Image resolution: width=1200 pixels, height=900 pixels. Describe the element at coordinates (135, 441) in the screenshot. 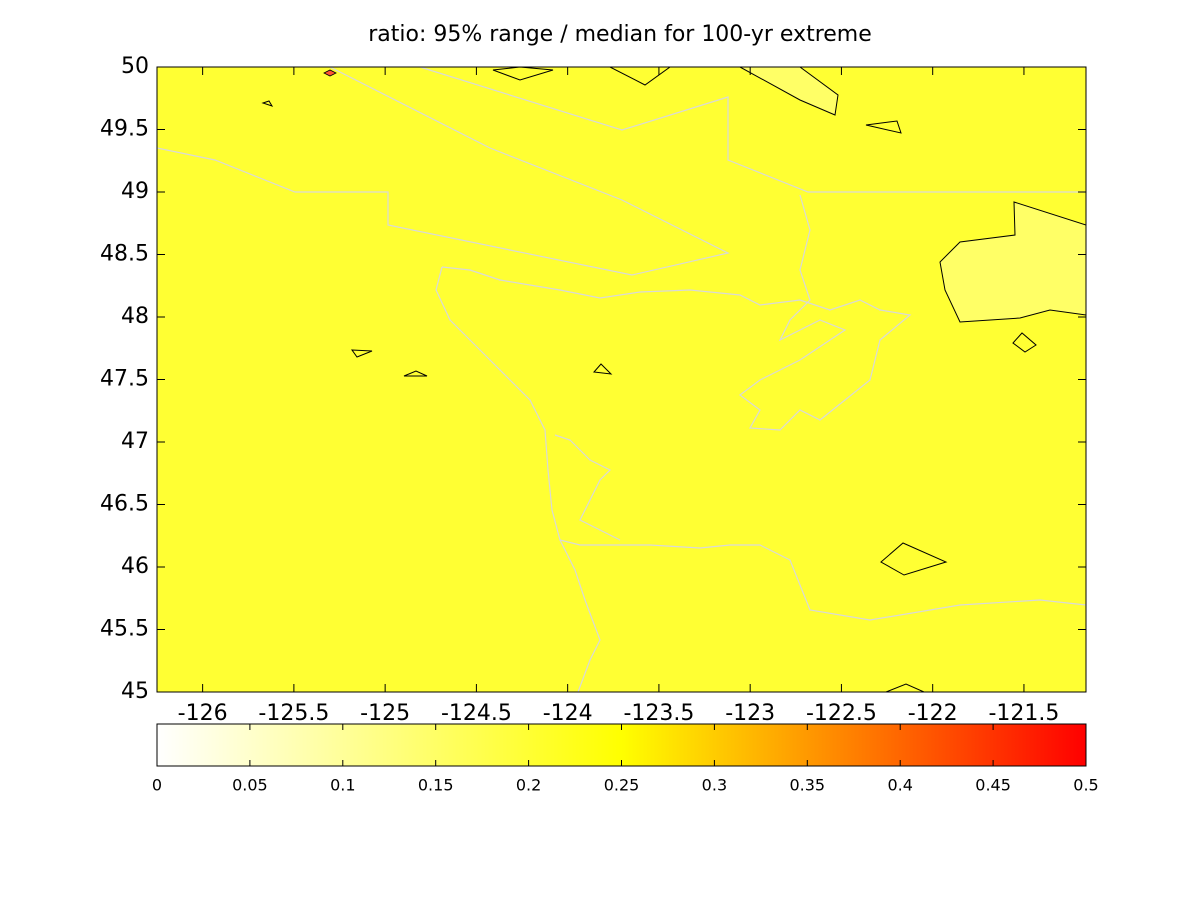

I see `y-tick-label: 47` at that location.